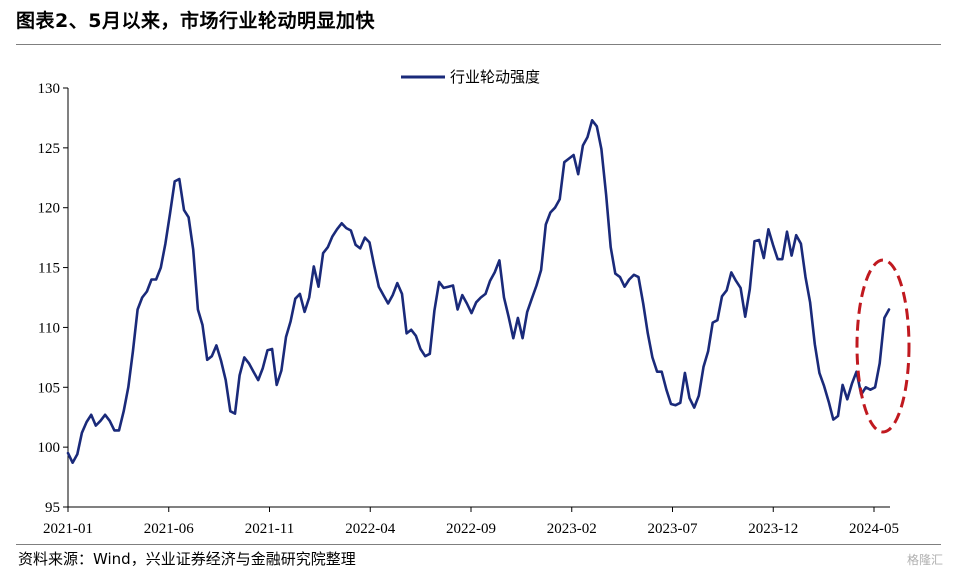  I want to click on x-tick-label: 2024-05, so click(874, 529).